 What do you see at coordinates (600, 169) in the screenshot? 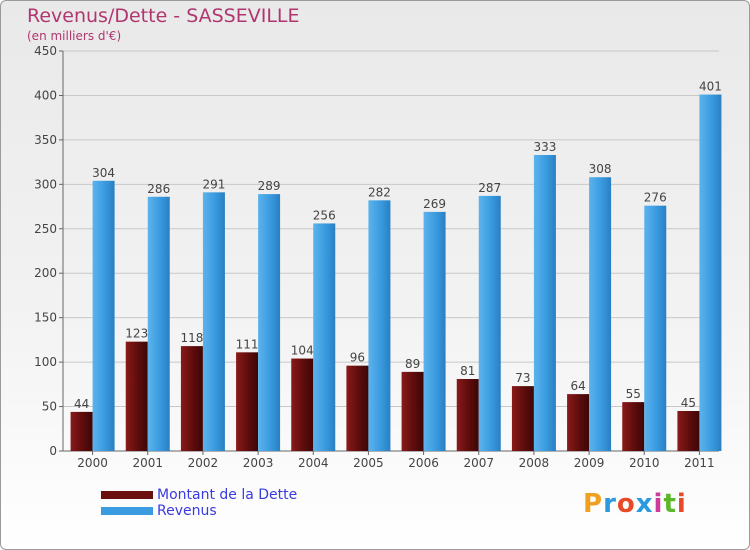
I see `data-label-revenue: 308` at bounding box center [600, 169].